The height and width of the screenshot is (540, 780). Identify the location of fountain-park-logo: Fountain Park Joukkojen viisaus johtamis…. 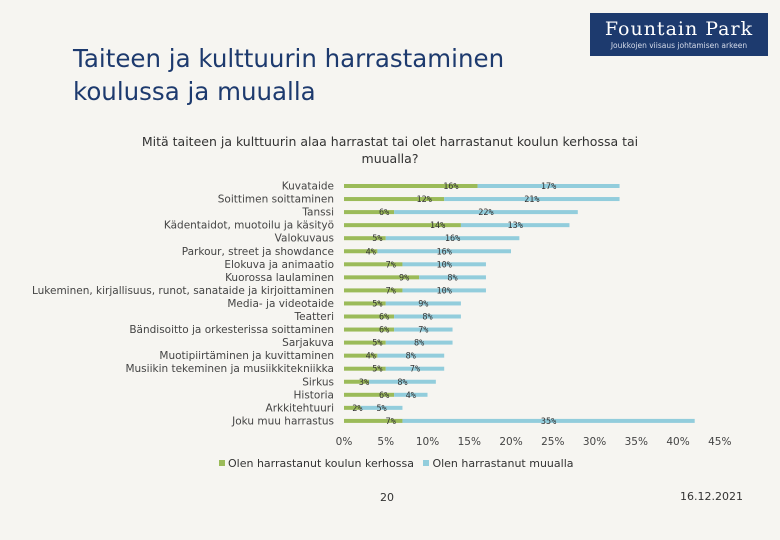
(679, 34).